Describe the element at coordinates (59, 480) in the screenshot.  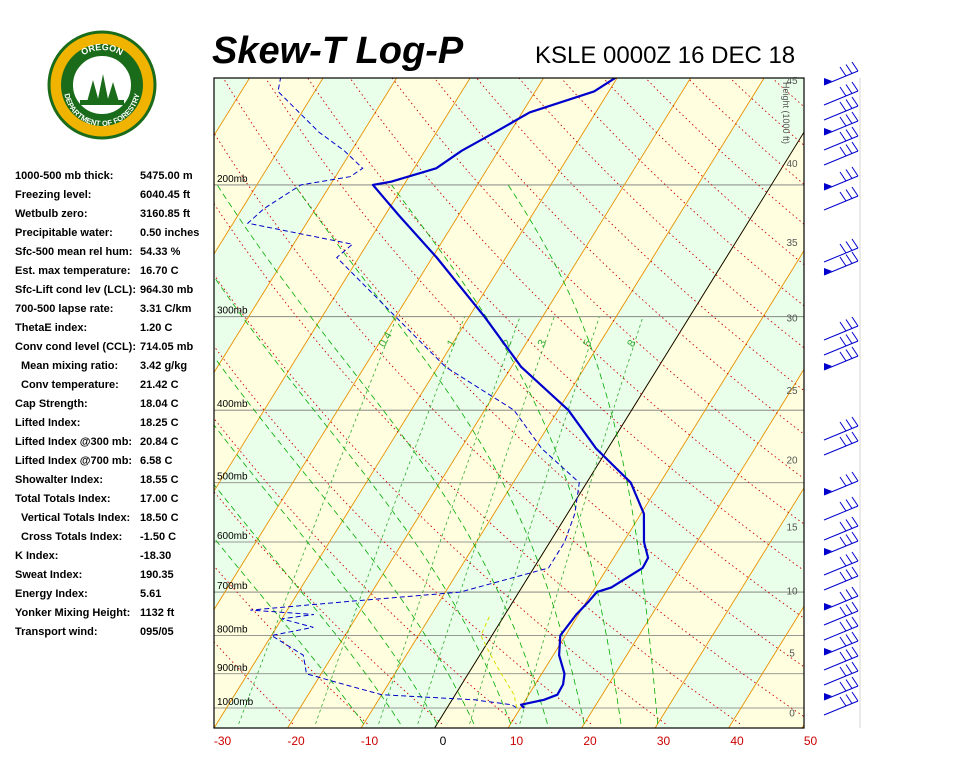
I see `stat-label: Showalter Index:` at that location.